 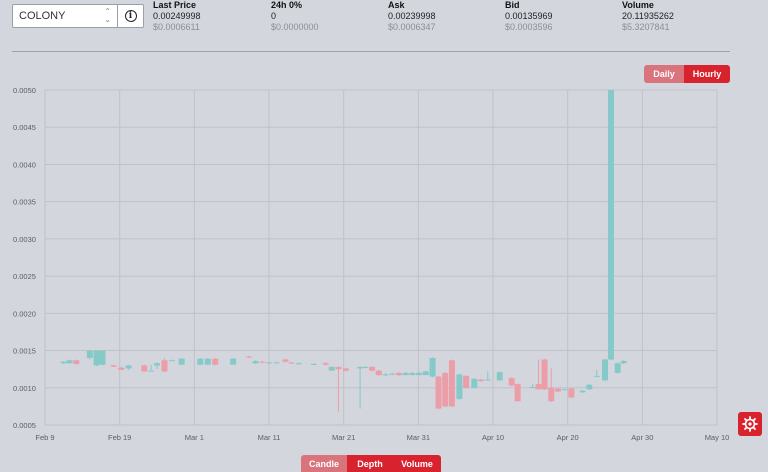 What do you see at coordinates (24, 425) in the screenshot?
I see `y-tick-label: 0.0005` at bounding box center [24, 425].